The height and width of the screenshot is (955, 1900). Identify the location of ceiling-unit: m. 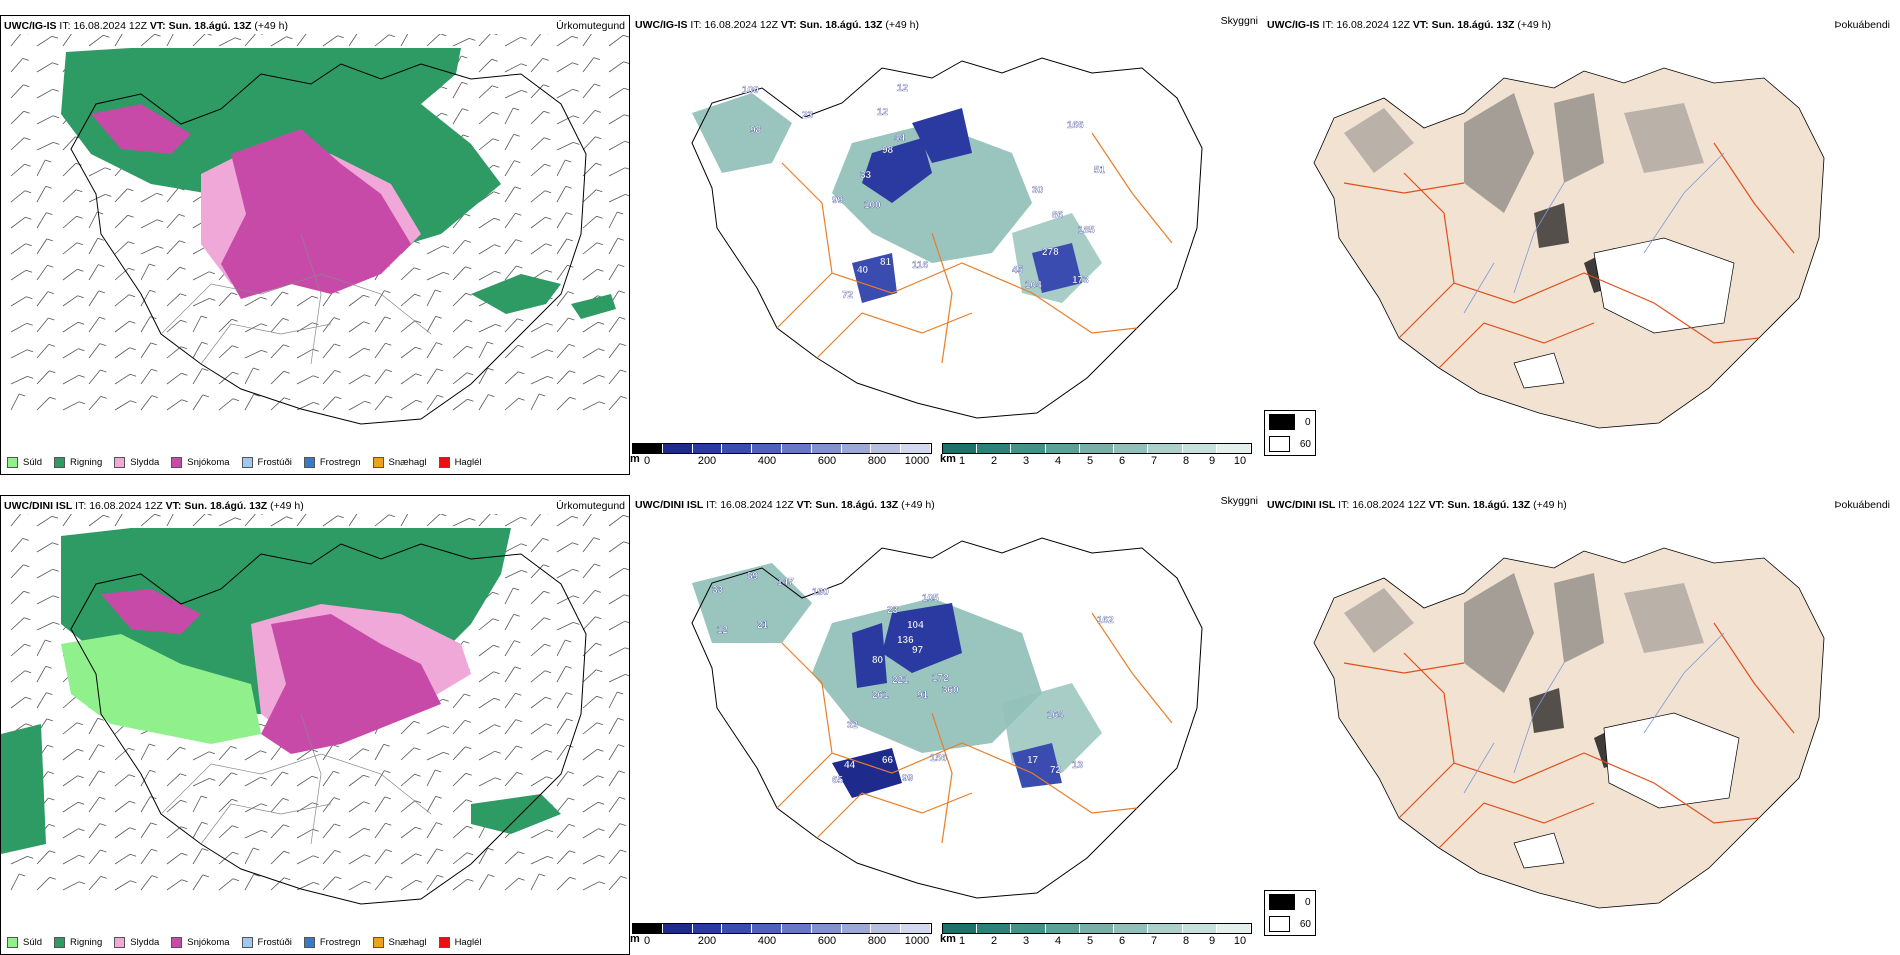
(635, 459).